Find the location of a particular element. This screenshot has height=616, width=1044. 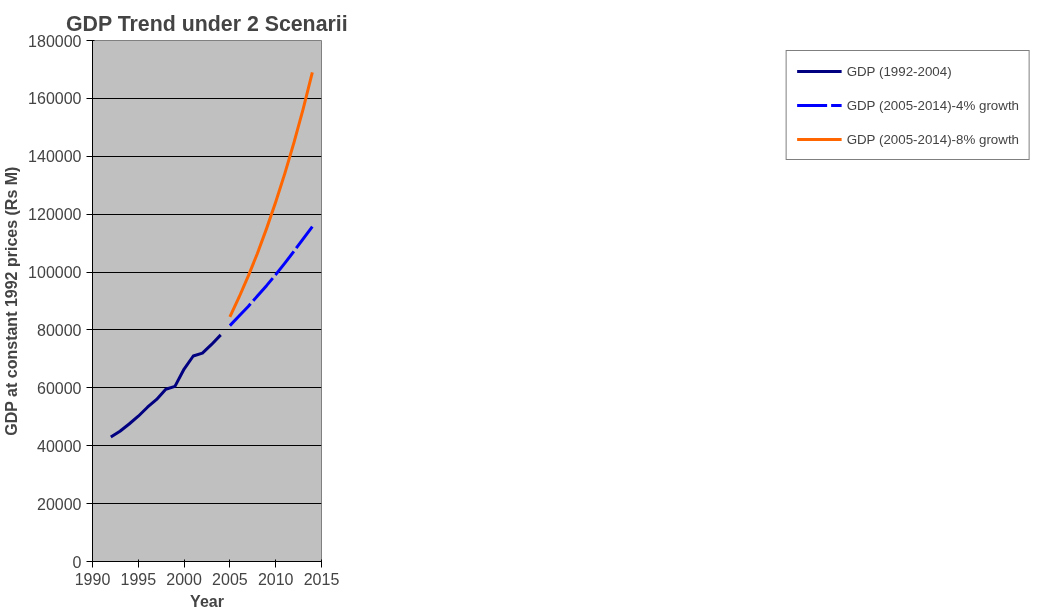

y-tick-label: 0 is located at coordinates (77, 562).